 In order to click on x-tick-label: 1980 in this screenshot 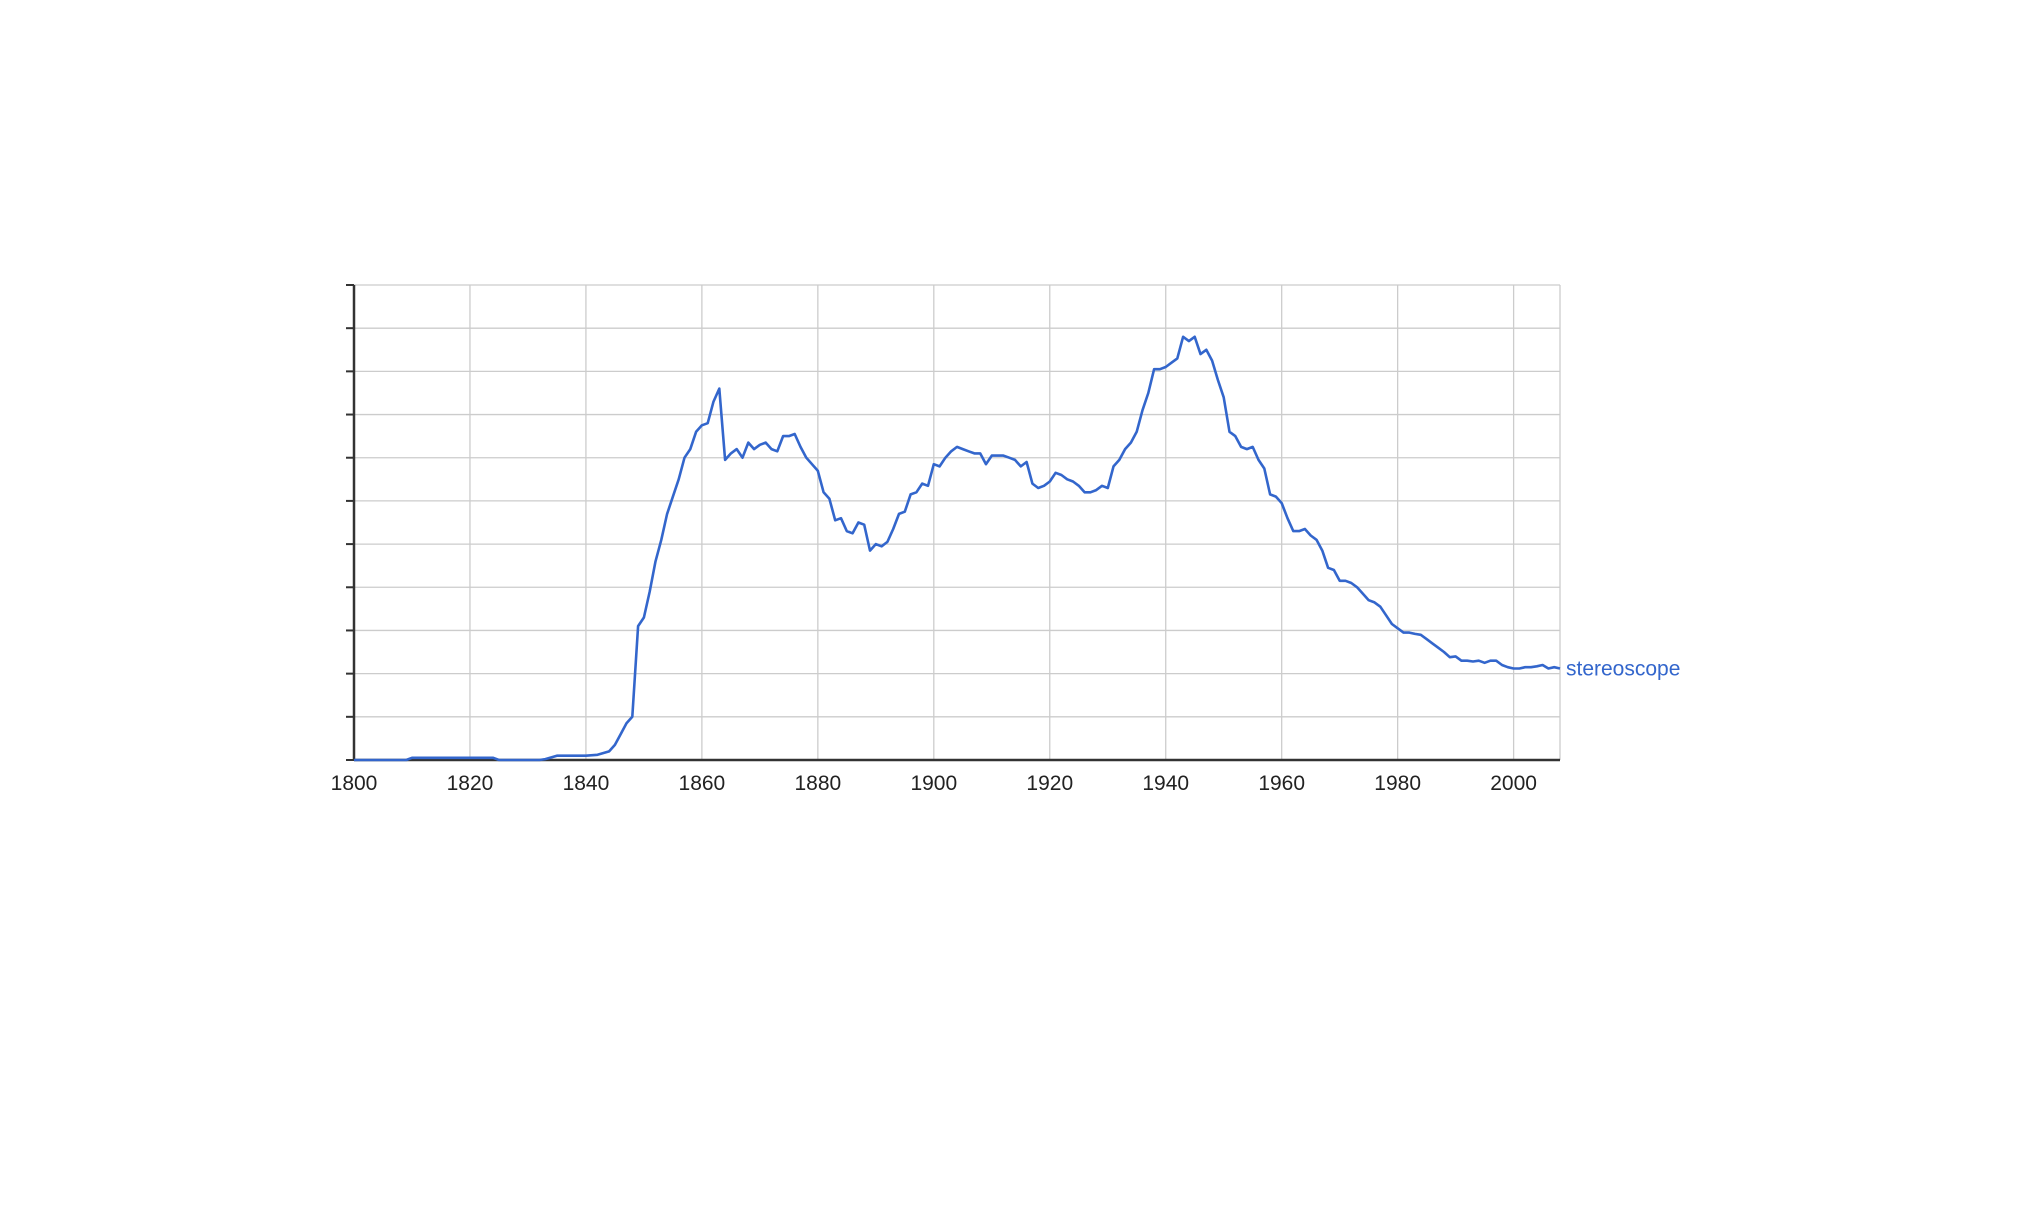, I will do `click(1397, 783)`.